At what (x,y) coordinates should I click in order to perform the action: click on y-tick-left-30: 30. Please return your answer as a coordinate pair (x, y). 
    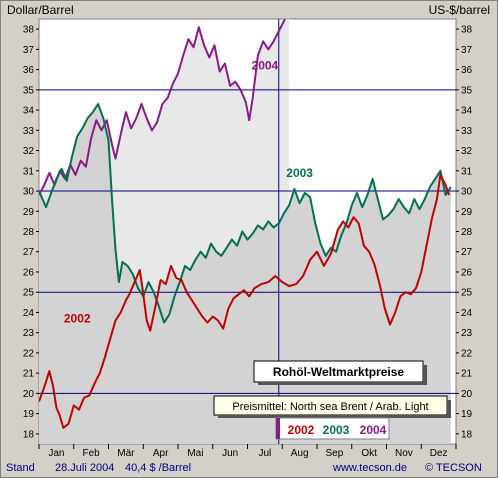
    Looking at the image, I should click on (29, 192).